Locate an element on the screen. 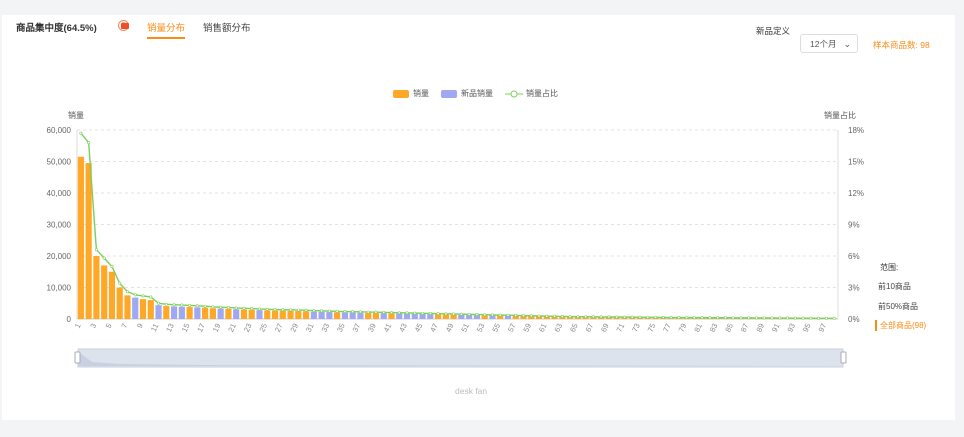  x-tick-label: 73 is located at coordinates (636, 327).